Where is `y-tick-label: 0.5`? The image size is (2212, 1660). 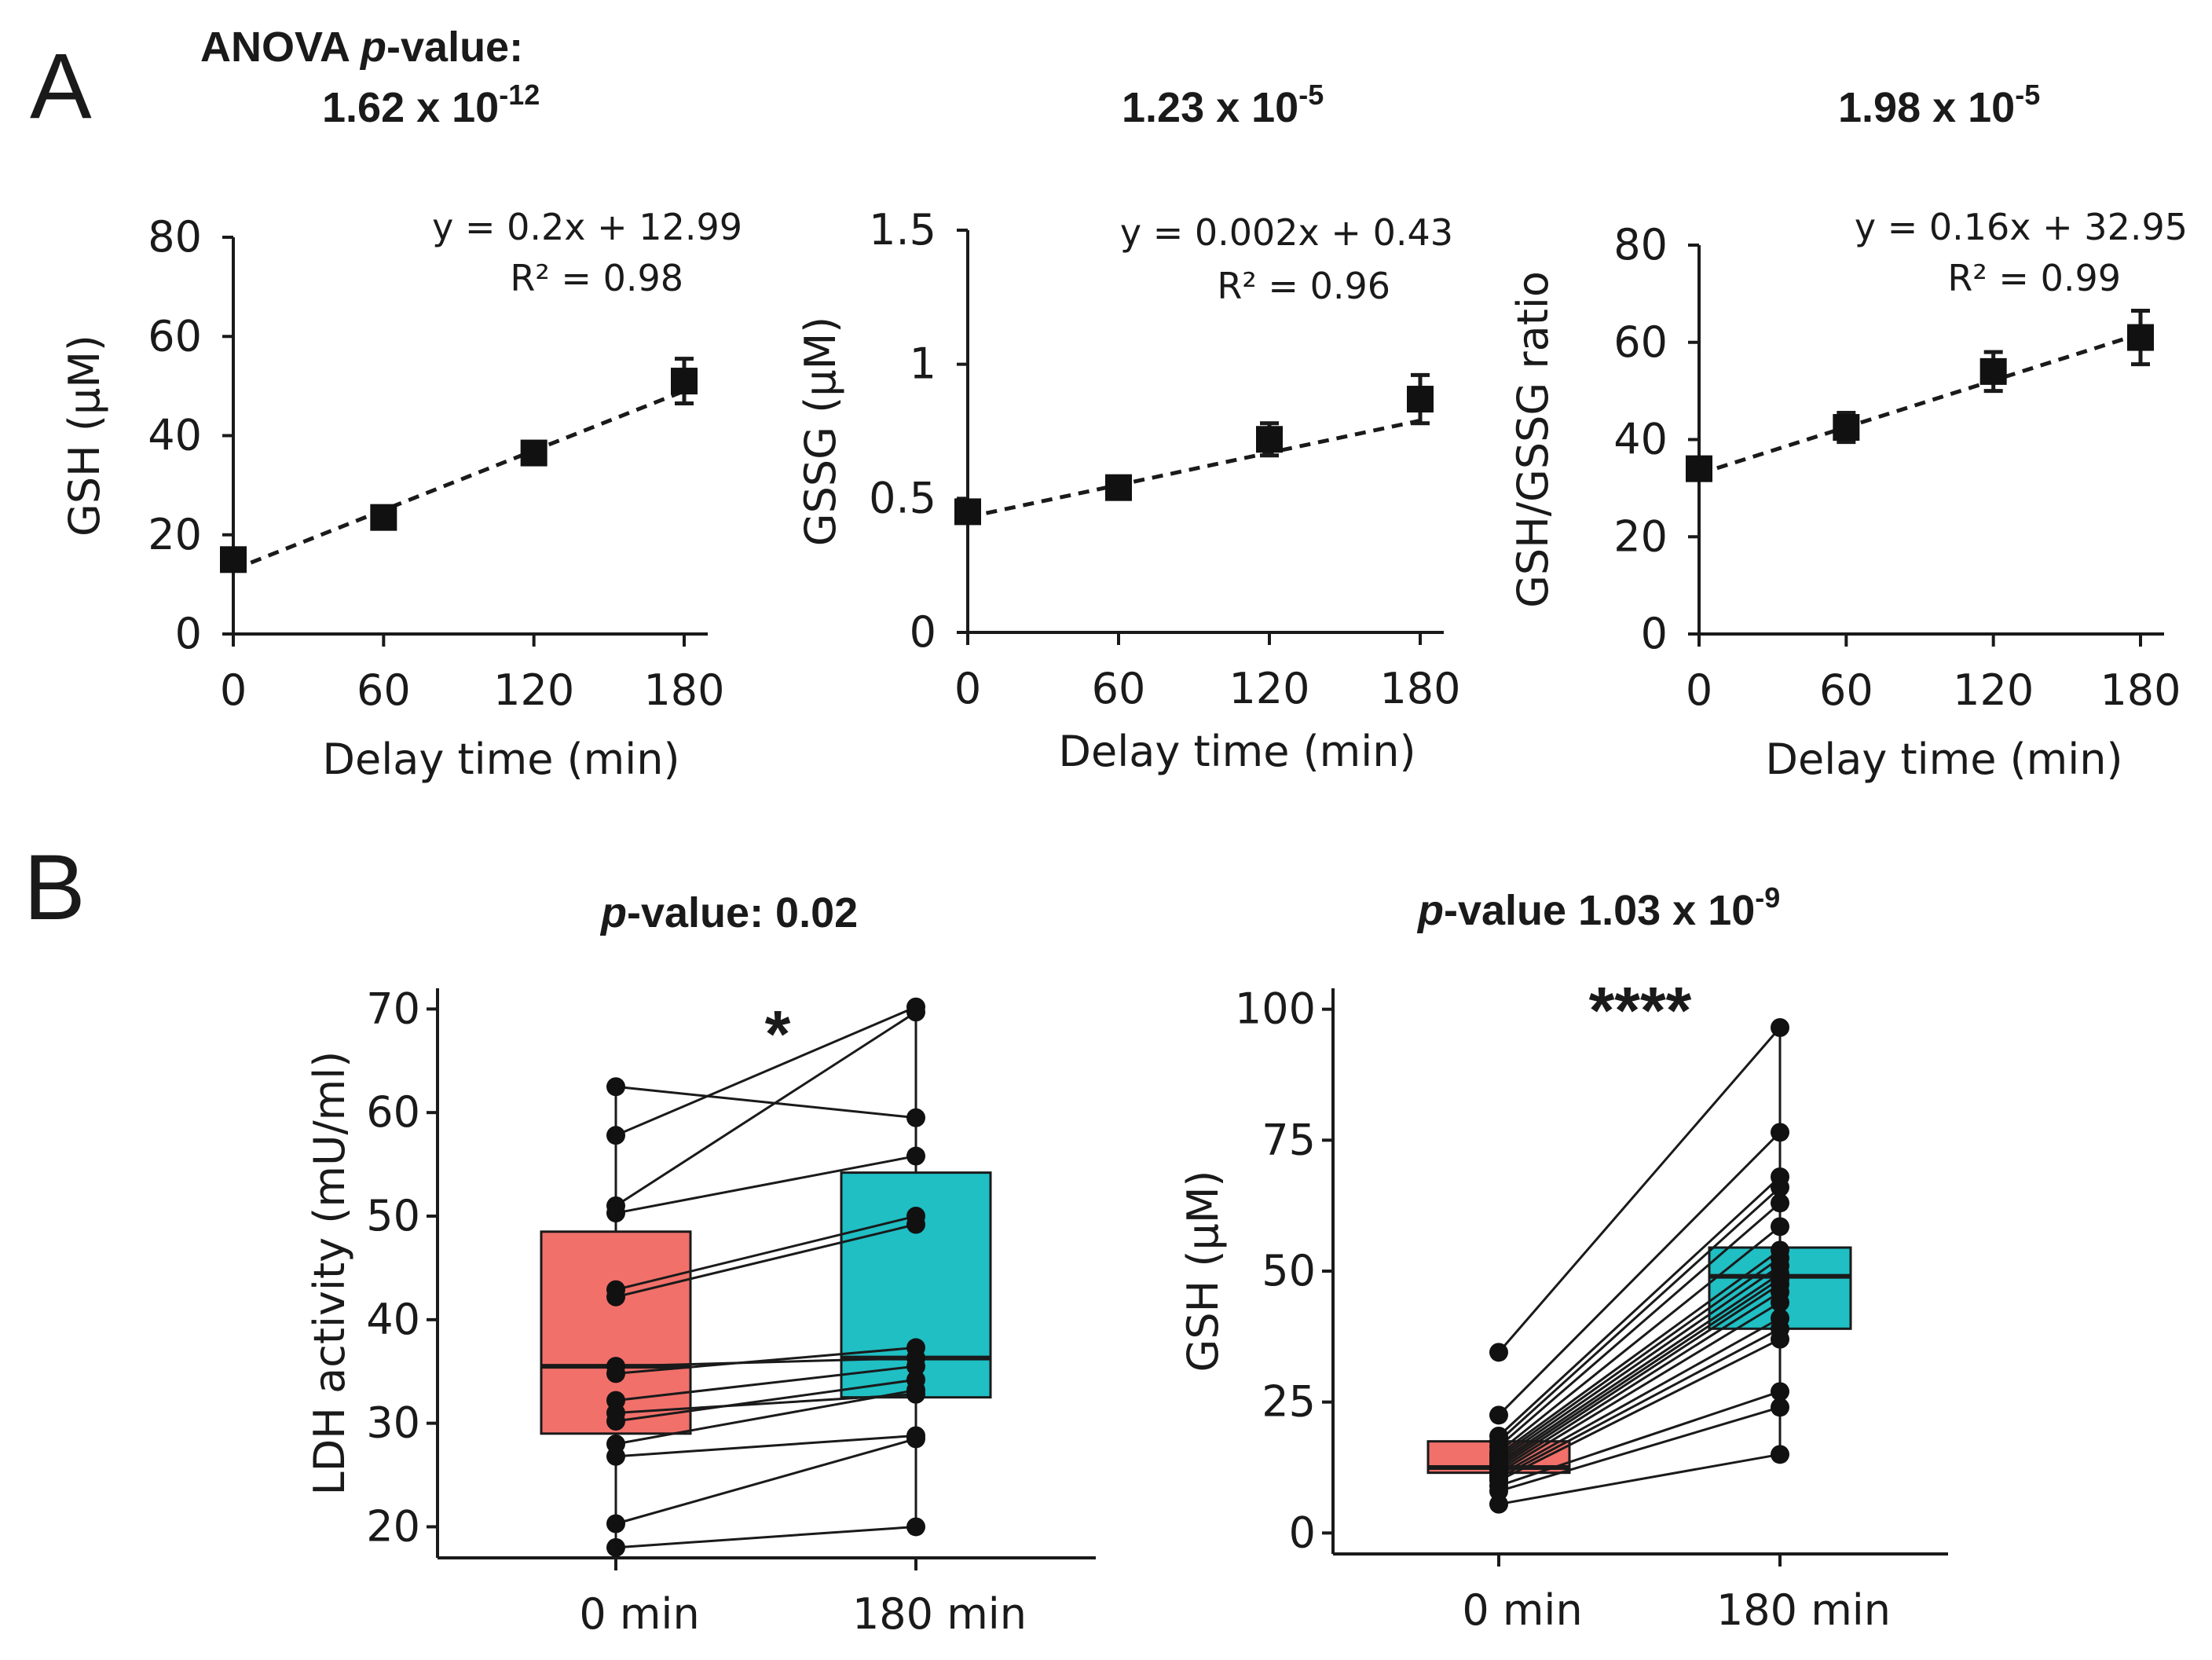
y-tick-label: 0.5 is located at coordinates (903, 497).